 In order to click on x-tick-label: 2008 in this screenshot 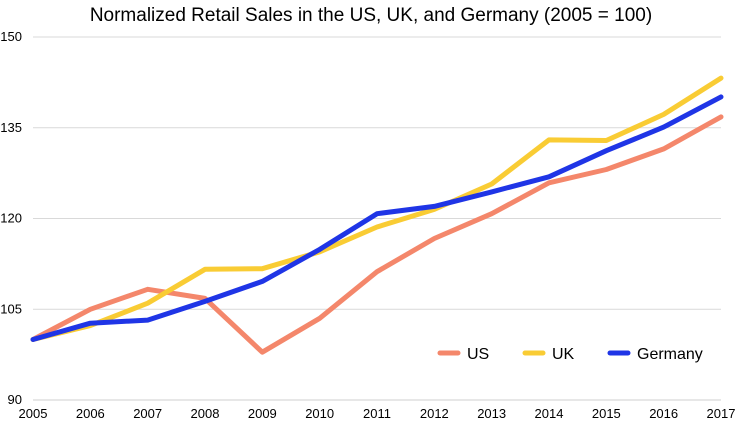, I will do `click(205, 413)`.